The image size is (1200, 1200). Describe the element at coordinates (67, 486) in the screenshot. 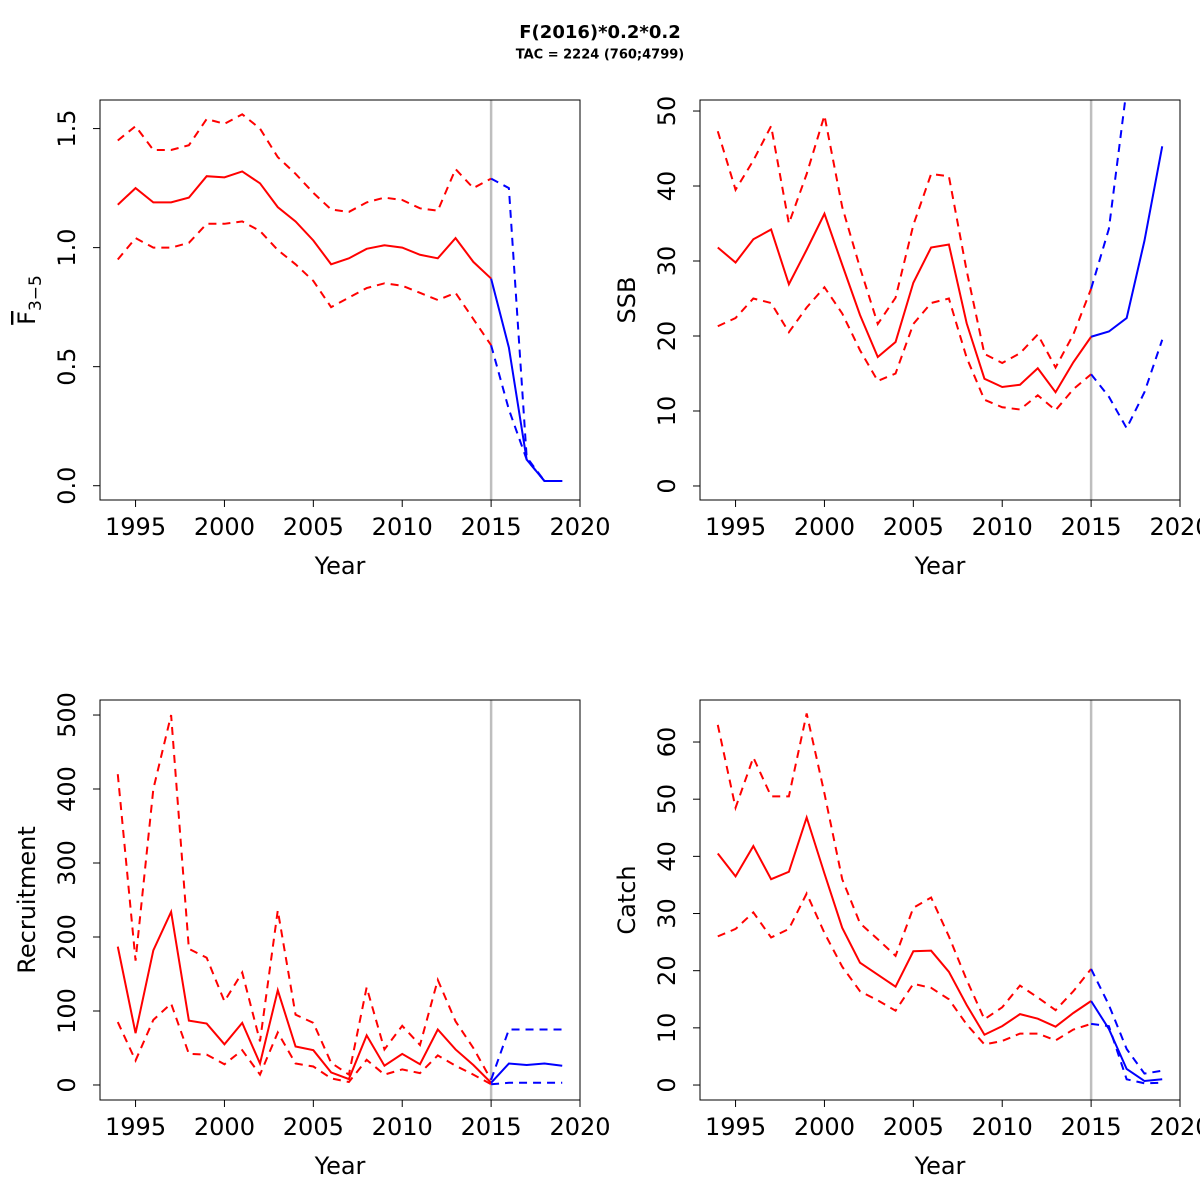

I see `y-tick-label: 0.0` at that location.